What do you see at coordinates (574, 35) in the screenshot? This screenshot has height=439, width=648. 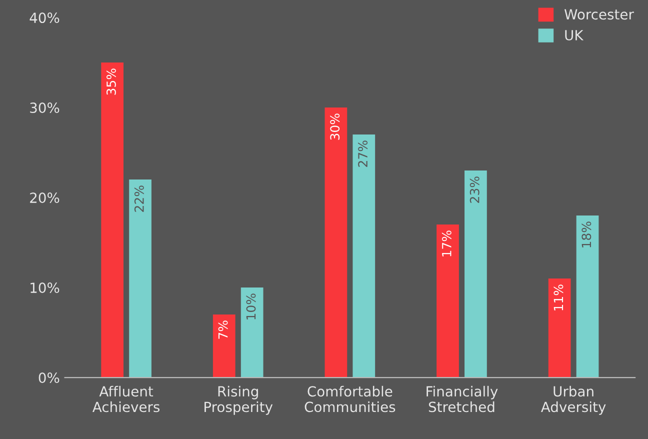 I see `legend-label: UK` at bounding box center [574, 35].